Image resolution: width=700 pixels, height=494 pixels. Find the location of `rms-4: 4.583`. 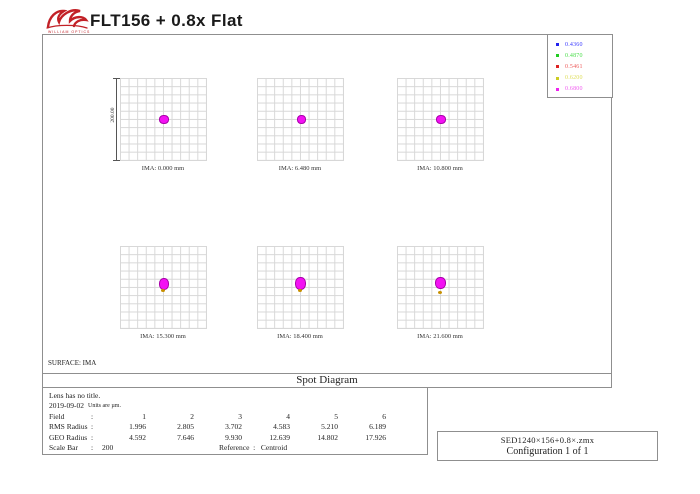

rms-4: 4.583 is located at coordinates (281, 427).